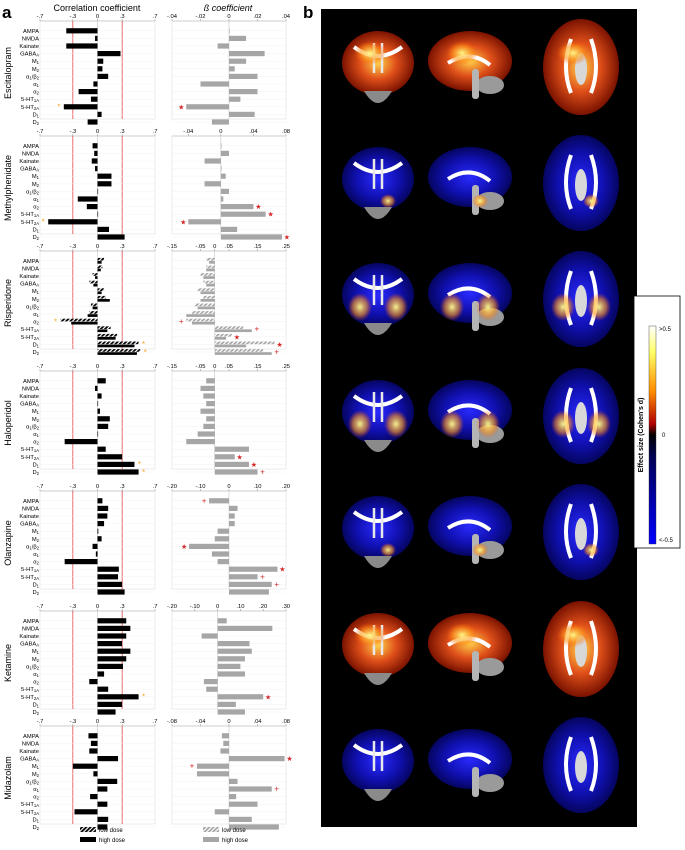  What do you see at coordinates (257, 247) in the screenshot?
I see `beta-tick-label: .15` at bounding box center [257, 247].